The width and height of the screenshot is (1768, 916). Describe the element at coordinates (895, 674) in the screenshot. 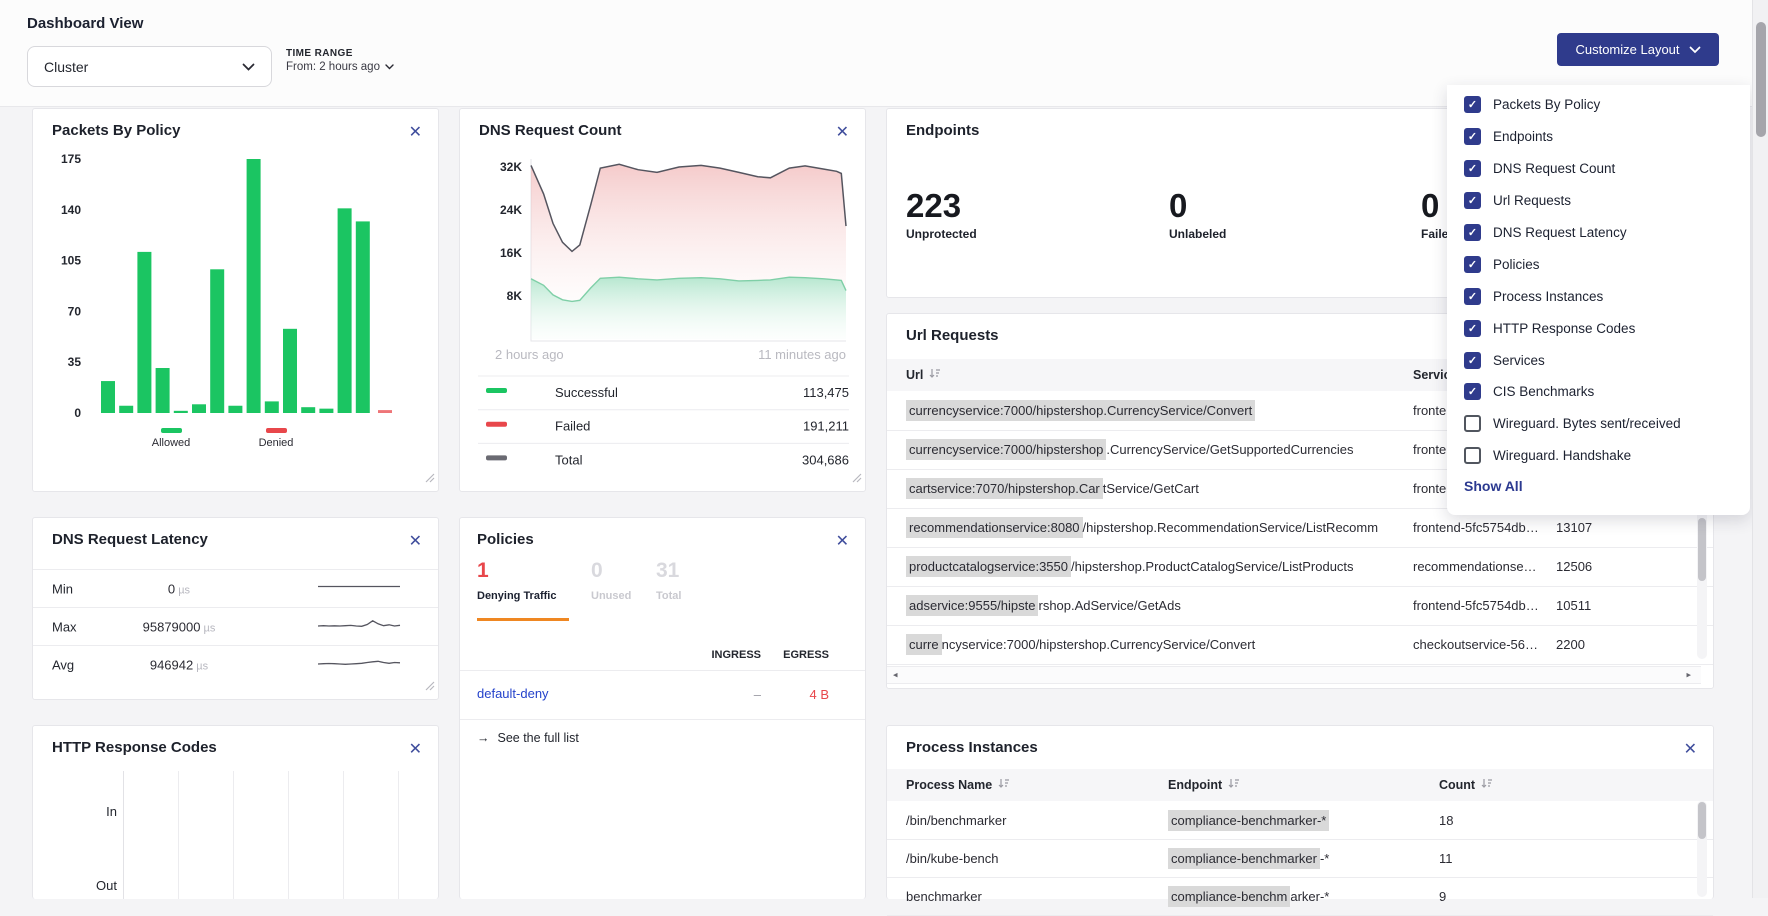

I see `scroll-left-icon: ◂` at that location.